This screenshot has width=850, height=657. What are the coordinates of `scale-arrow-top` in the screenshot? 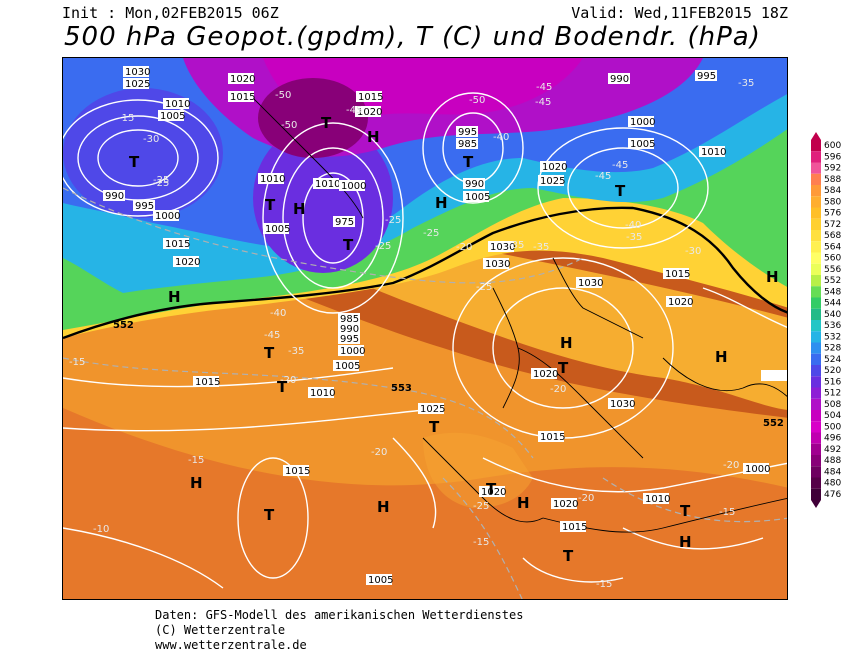 It's located at (816, 136).